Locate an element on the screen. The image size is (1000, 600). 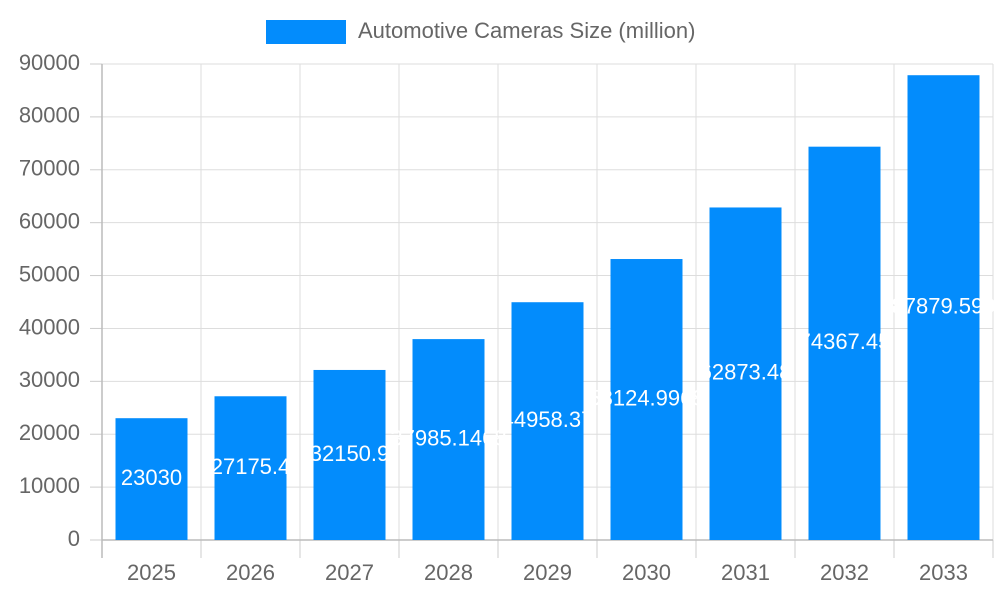
data-label: 53124.9968 is located at coordinates (646, 397).